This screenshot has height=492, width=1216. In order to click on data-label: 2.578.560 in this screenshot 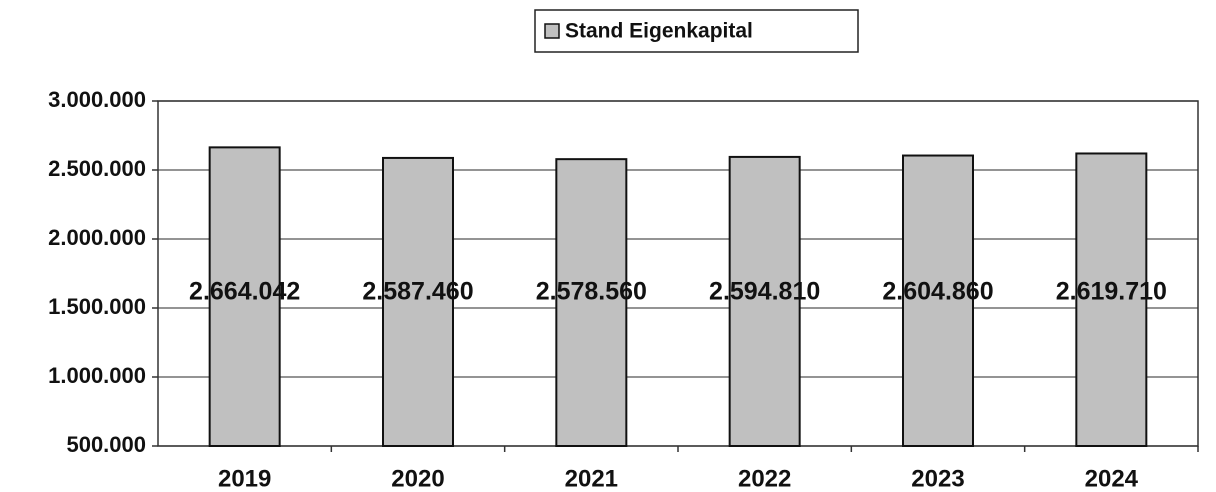, I will do `click(591, 292)`.